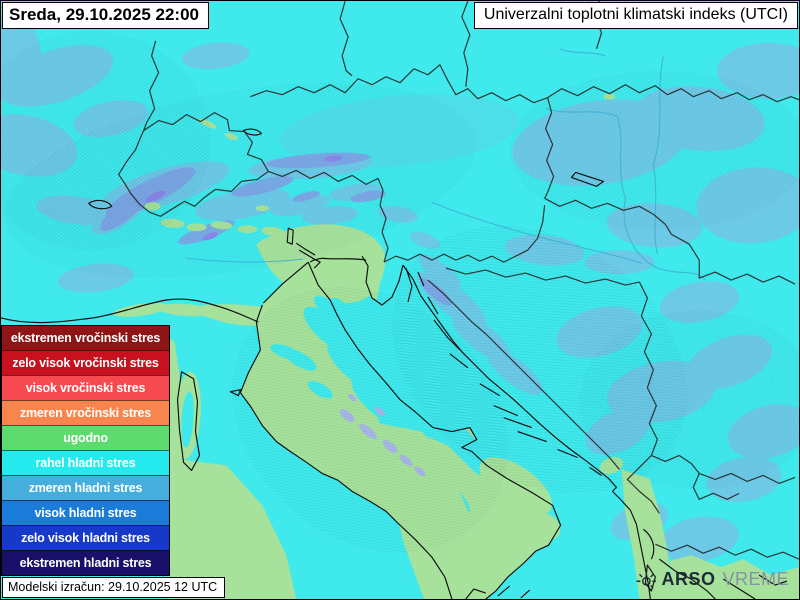 This screenshot has height=600, width=800. I want to click on watermark-brand-bold: ARSO, so click(688, 579).